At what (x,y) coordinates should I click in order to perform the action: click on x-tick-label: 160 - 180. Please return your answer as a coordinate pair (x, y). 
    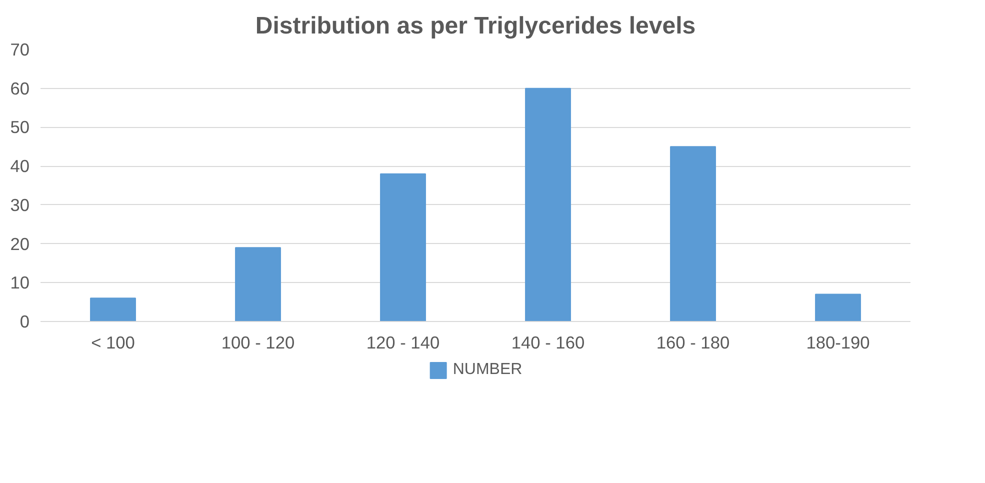
    Looking at the image, I should click on (693, 342).